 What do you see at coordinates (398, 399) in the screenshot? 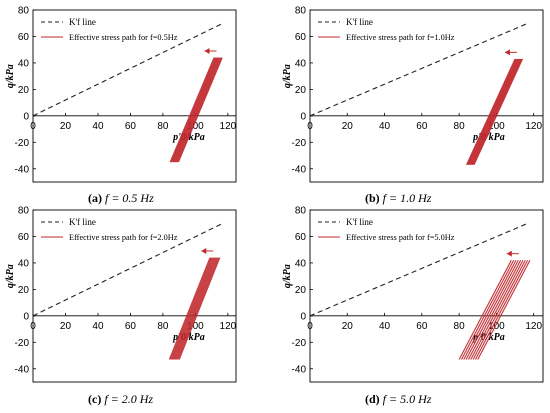
I see `caption-d: (d) f = 5.0 Hz` at bounding box center [398, 399].